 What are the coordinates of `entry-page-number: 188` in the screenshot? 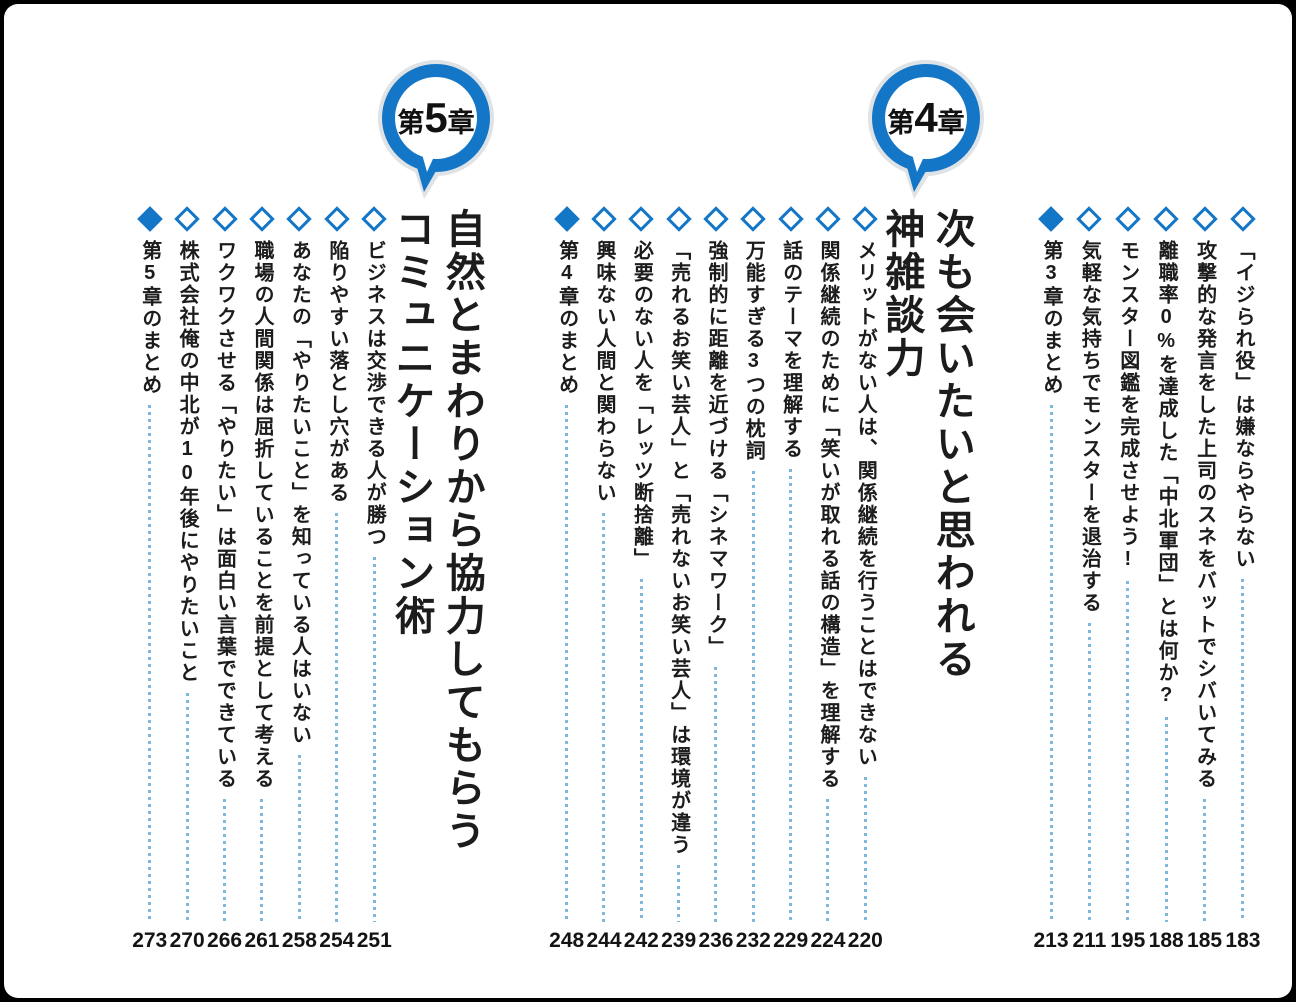 It's located at (1166, 940).